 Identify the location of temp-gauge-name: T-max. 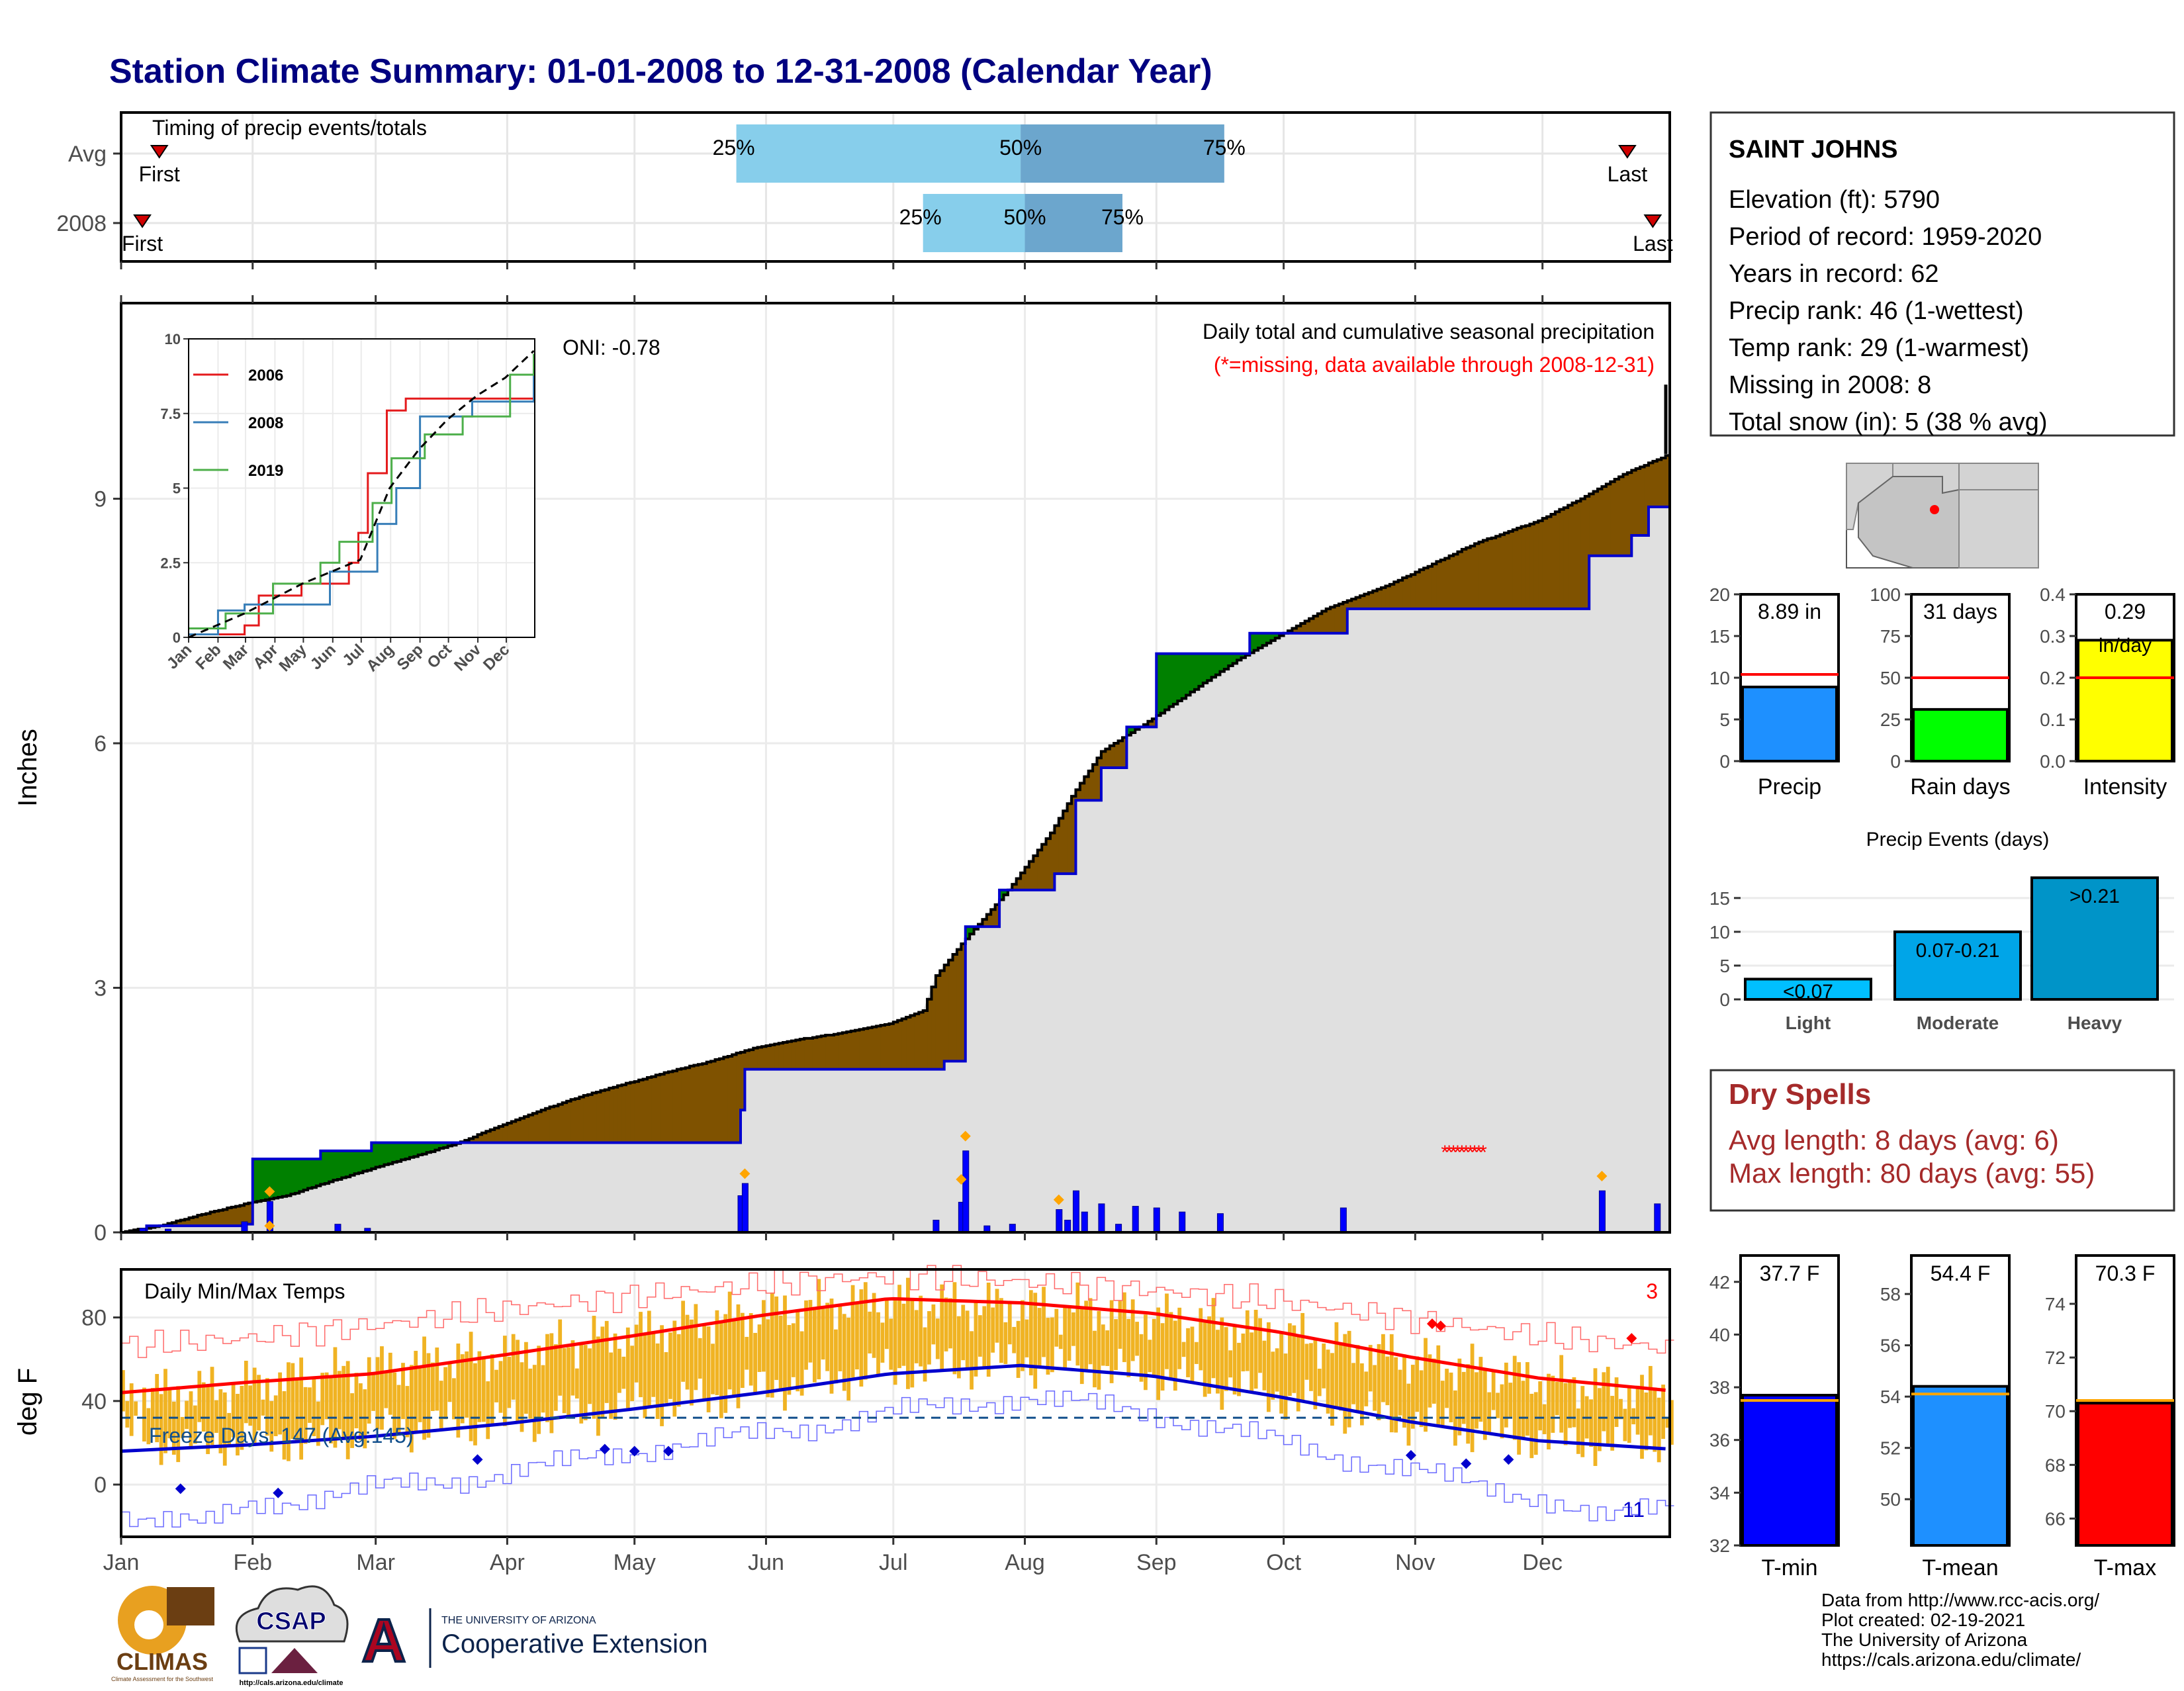
(2125, 1567).